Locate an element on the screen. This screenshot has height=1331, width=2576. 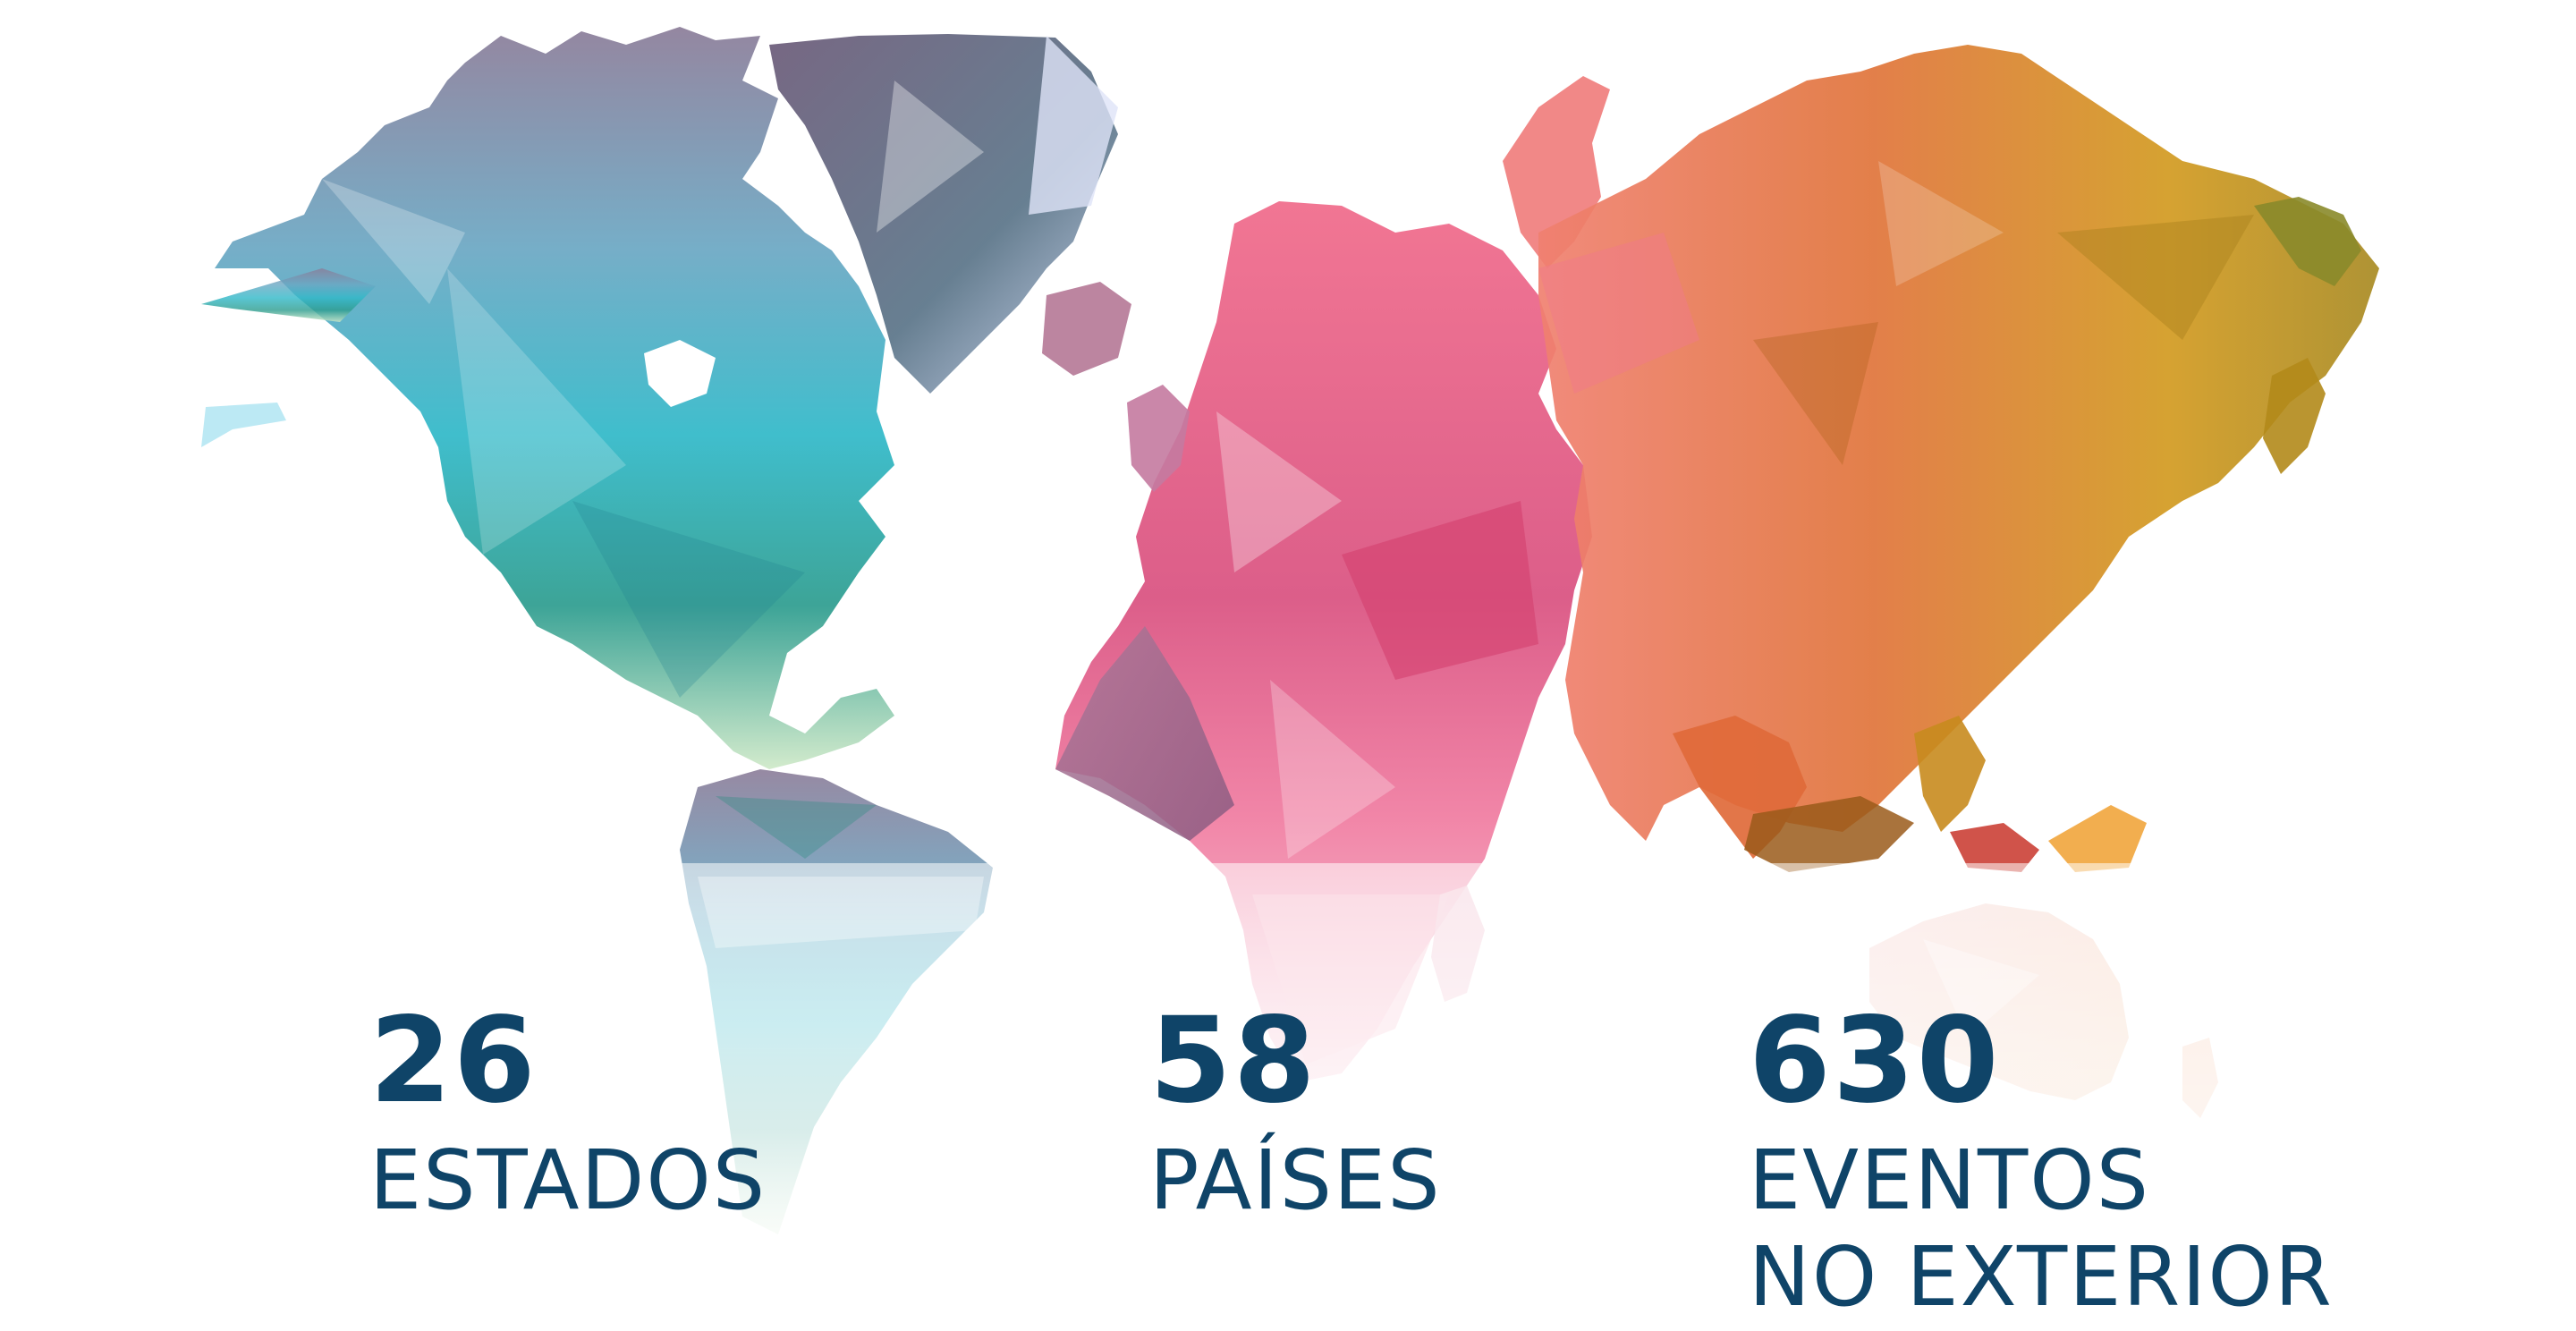
stat-countries: 58 PAÍSES is located at coordinates (1295, 1116).